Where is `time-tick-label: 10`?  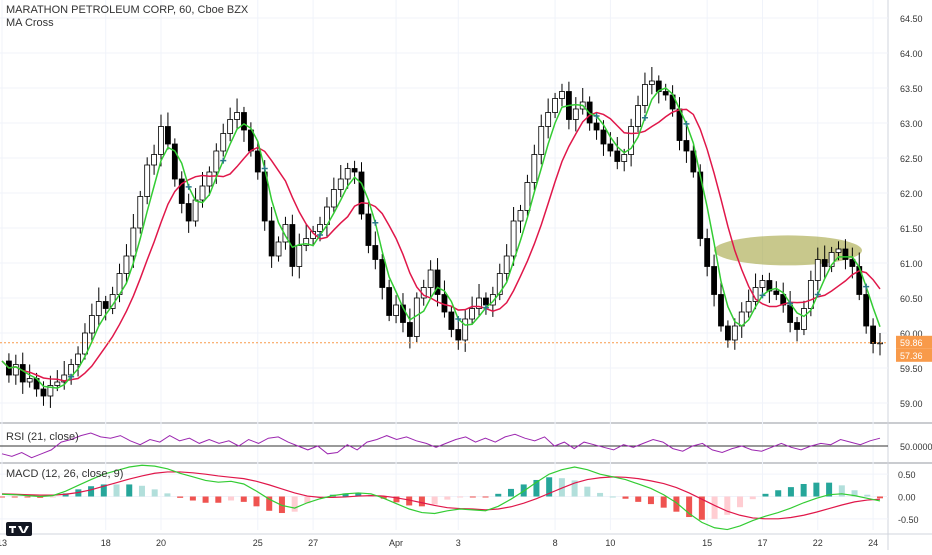 time-tick-label: 10 is located at coordinates (610, 543).